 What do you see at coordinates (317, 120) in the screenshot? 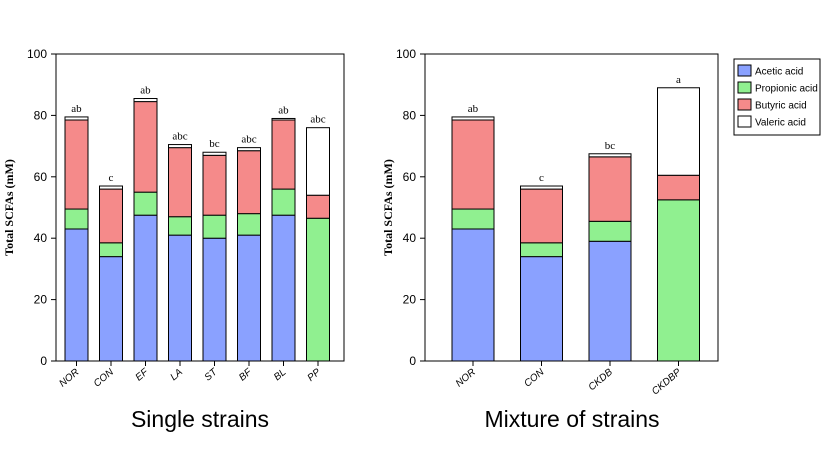
I see `significance-label-pp: abc` at bounding box center [317, 120].